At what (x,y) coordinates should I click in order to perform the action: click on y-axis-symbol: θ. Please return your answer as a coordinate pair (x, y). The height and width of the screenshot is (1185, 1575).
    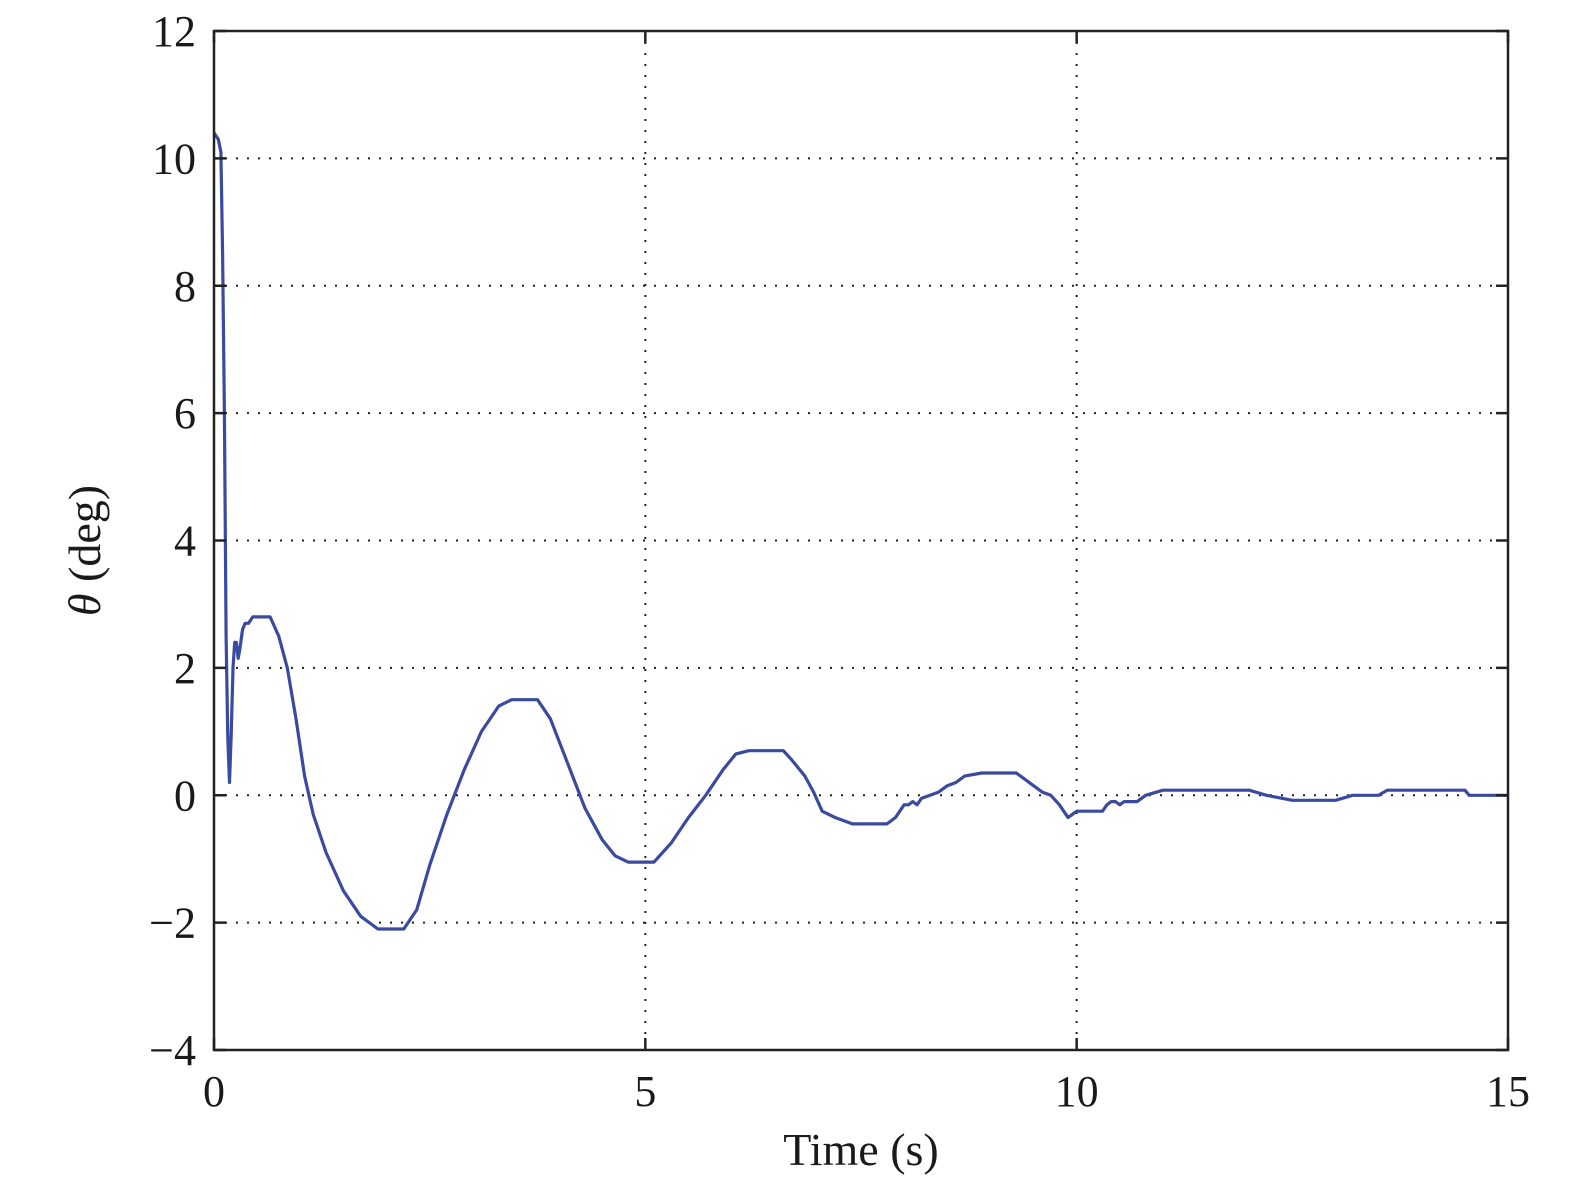
    Looking at the image, I should click on (84, 604).